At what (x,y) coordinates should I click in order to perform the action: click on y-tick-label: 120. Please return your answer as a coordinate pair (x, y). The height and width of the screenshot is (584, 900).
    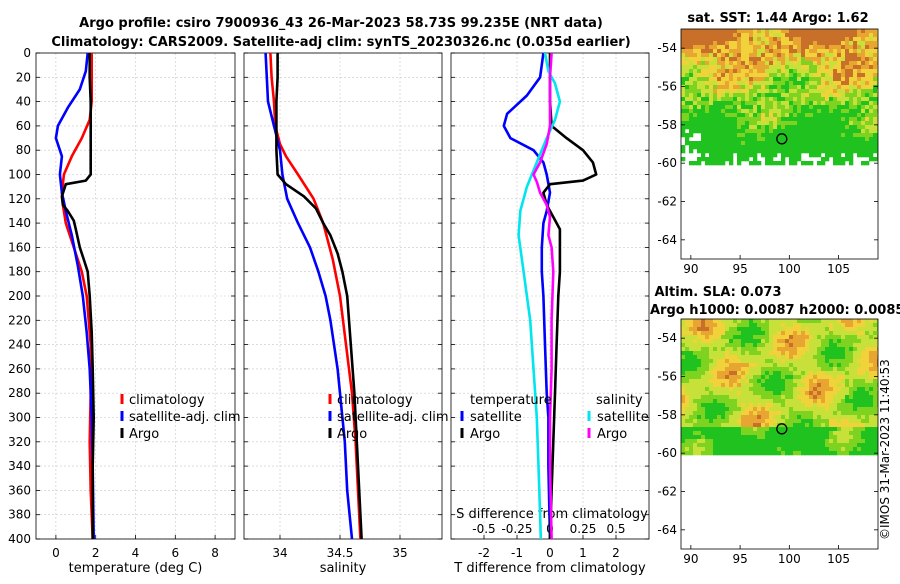
    Looking at the image, I should click on (19, 199).